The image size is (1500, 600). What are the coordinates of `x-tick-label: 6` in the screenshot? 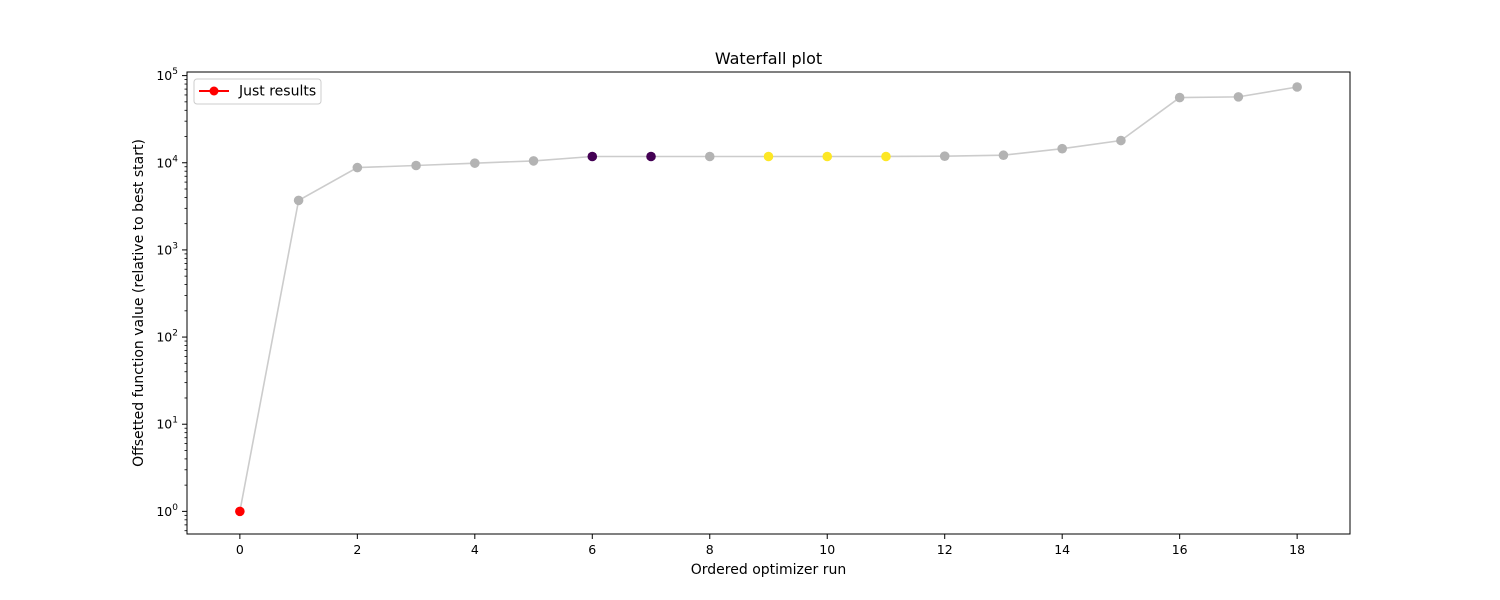 It's located at (592, 549).